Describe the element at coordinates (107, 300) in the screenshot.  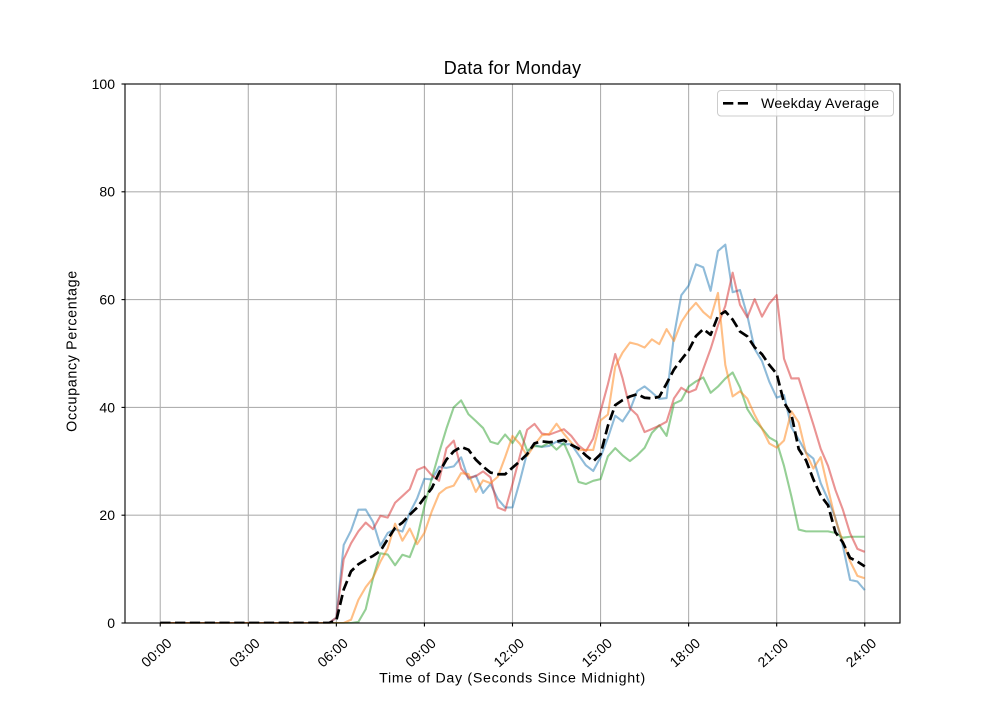
I see `svg-text: 60` at that location.